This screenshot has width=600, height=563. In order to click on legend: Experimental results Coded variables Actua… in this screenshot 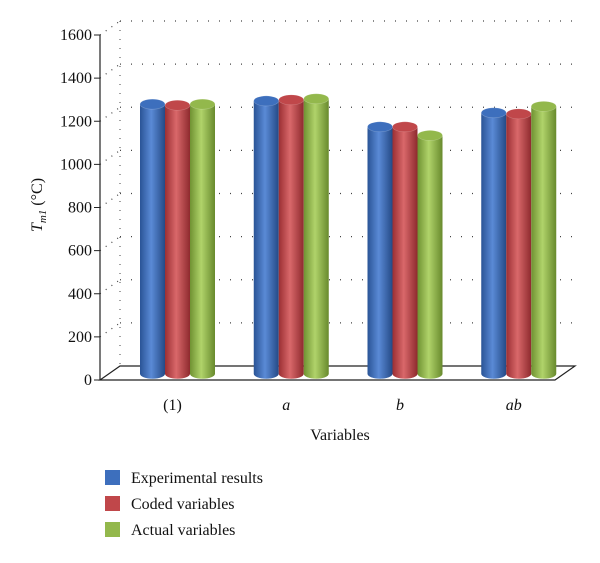, I will do `click(184, 504)`.